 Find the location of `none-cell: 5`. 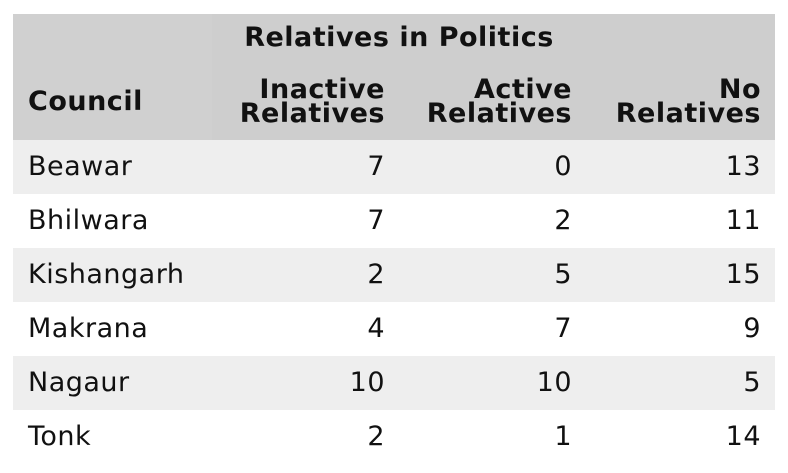

none-cell: 5 is located at coordinates (752, 382).